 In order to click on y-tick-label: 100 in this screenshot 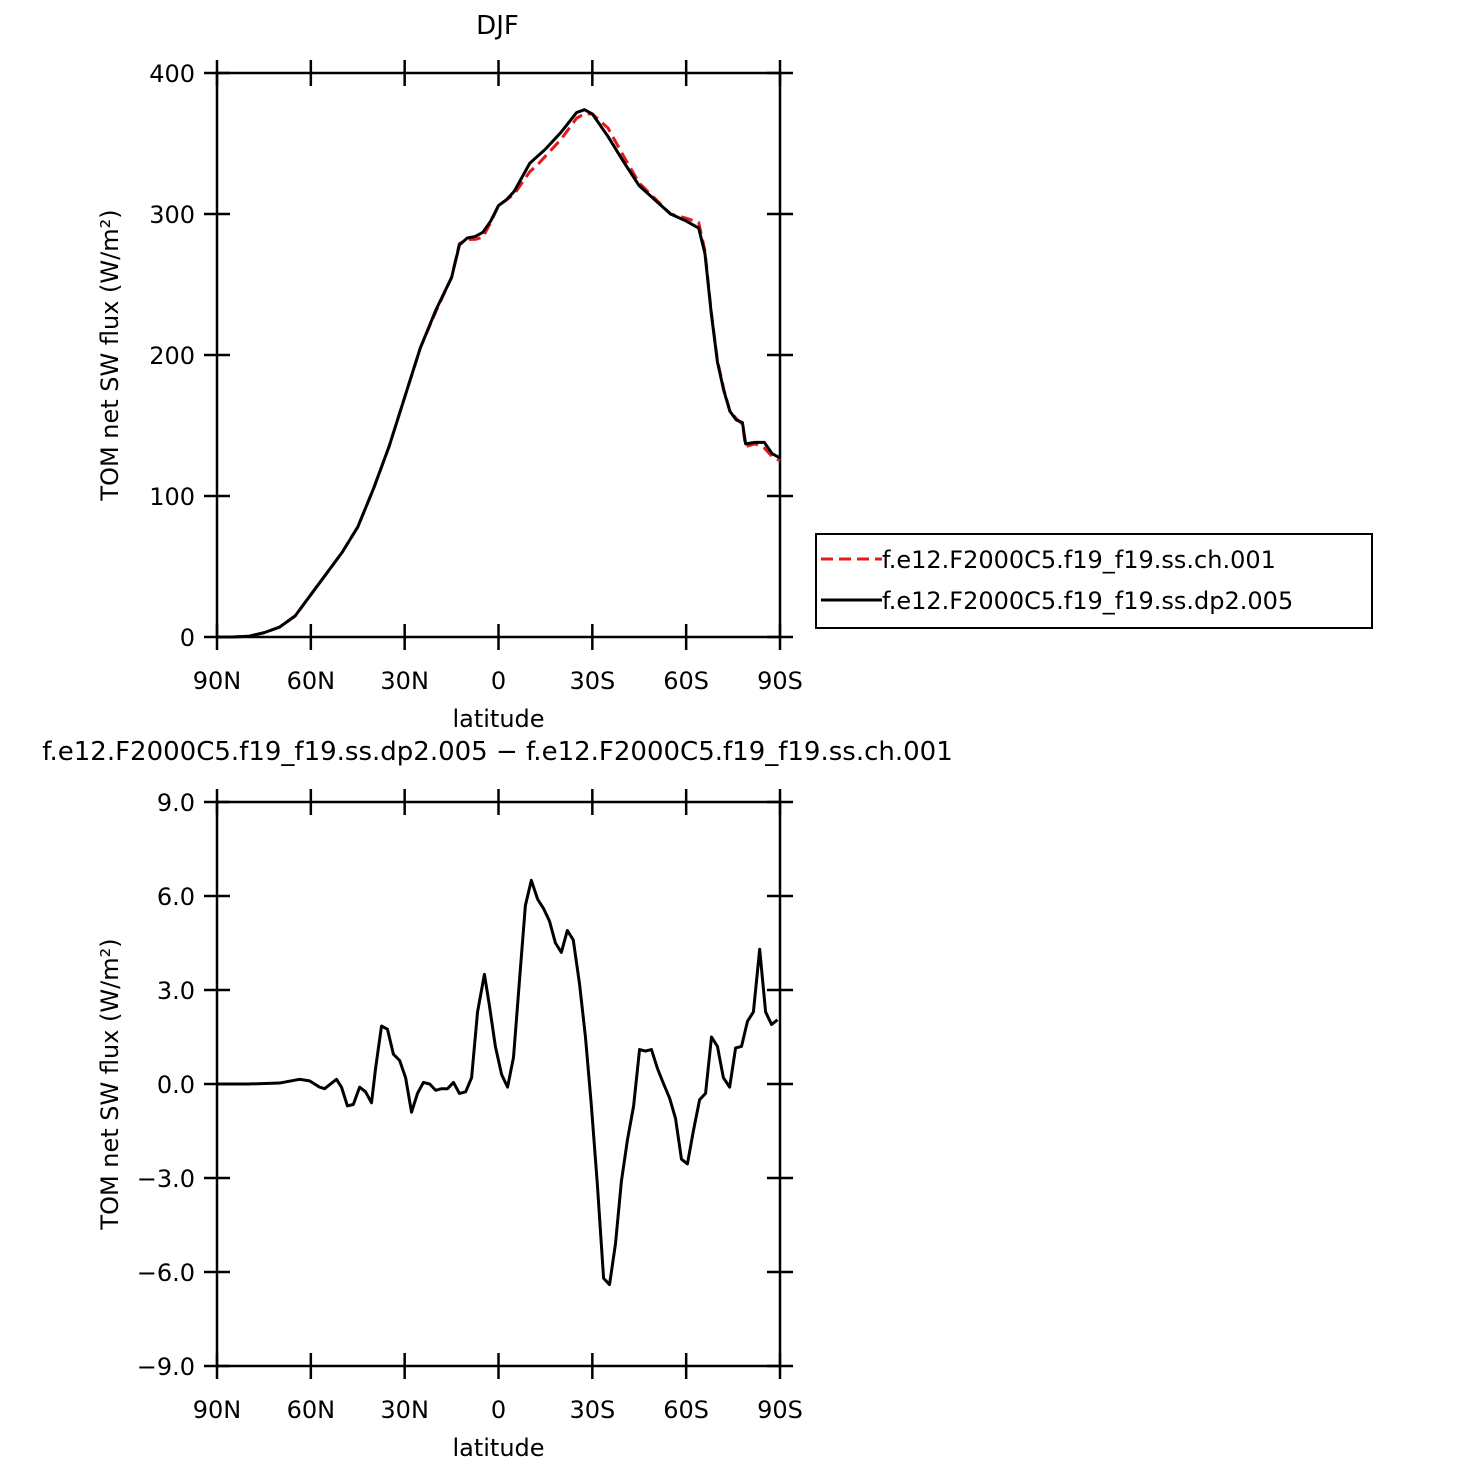, I will do `click(172, 497)`.